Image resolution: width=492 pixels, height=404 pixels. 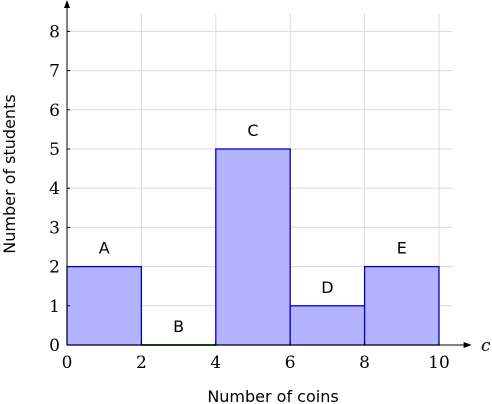 What do you see at coordinates (54, 111) in the screenshot?
I see `y-tick-label: 6` at bounding box center [54, 111].